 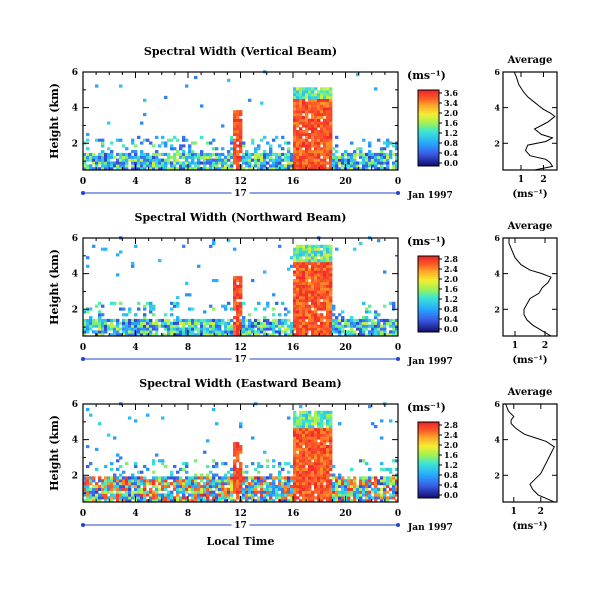 What do you see at coordinates (240, 524) in the screenshot?
I see `day-label-bg` at bounding box center [240, 524].